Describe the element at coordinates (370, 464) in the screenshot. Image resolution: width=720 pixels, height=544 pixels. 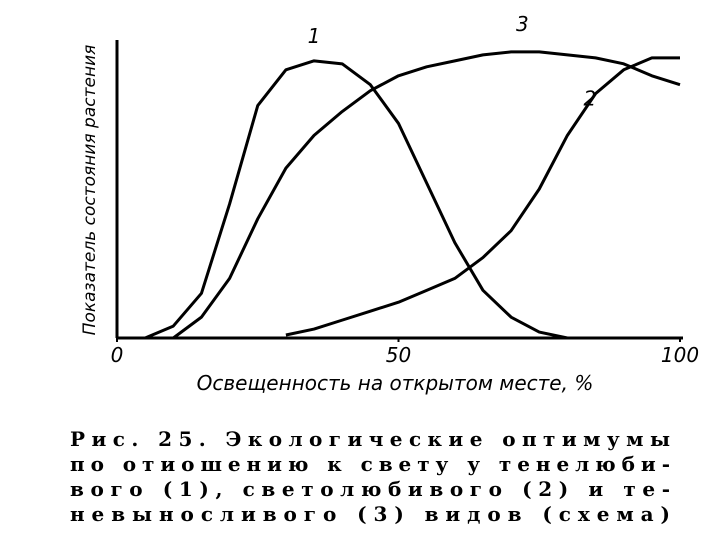
I see `caption-line: по отиошению к свету у тенелюби-` at that location.